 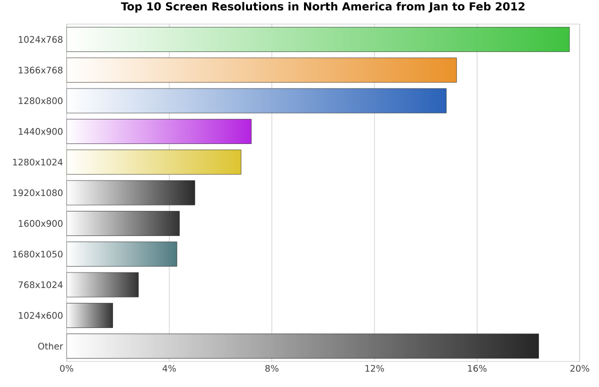 What do you see at coordinates (580, 368) in the screenshot?
I see `x-tick-label: 20%` at bounding box center [580, 368].